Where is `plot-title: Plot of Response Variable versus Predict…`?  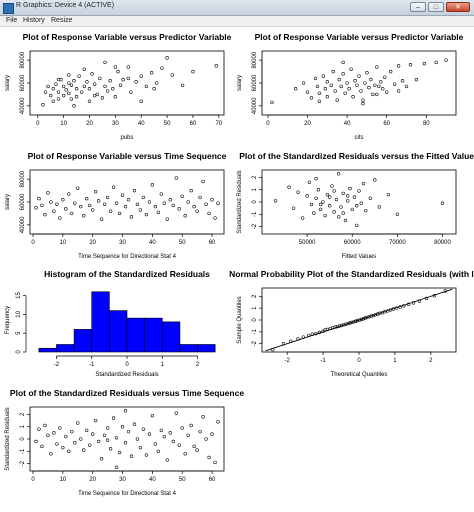
plot-title: Plot of Response Variable versus Predict… is located at coordinates (127, 37).